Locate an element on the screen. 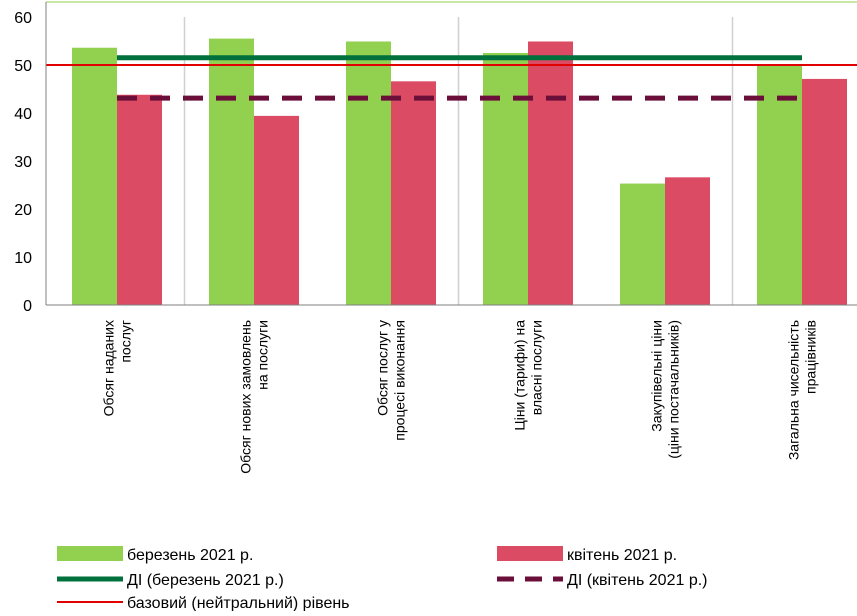 The height and width of the screenshot is (616, 857). x-tick-label-line: на послуги is located at coordinates (263, 355).